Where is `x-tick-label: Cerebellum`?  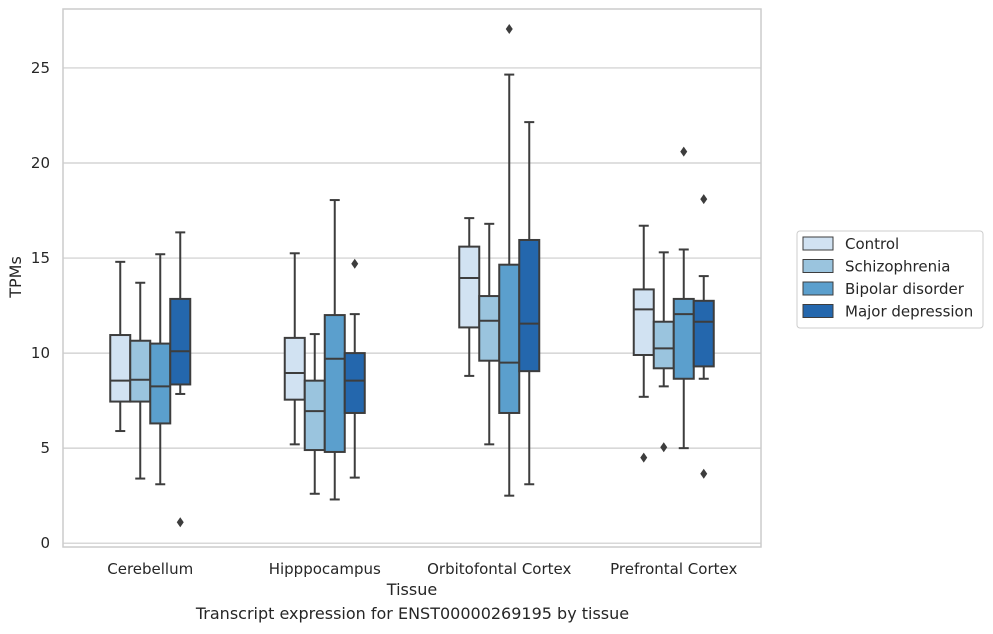
x-tick-label: Cerebellum is located at coordinates (150, 569).